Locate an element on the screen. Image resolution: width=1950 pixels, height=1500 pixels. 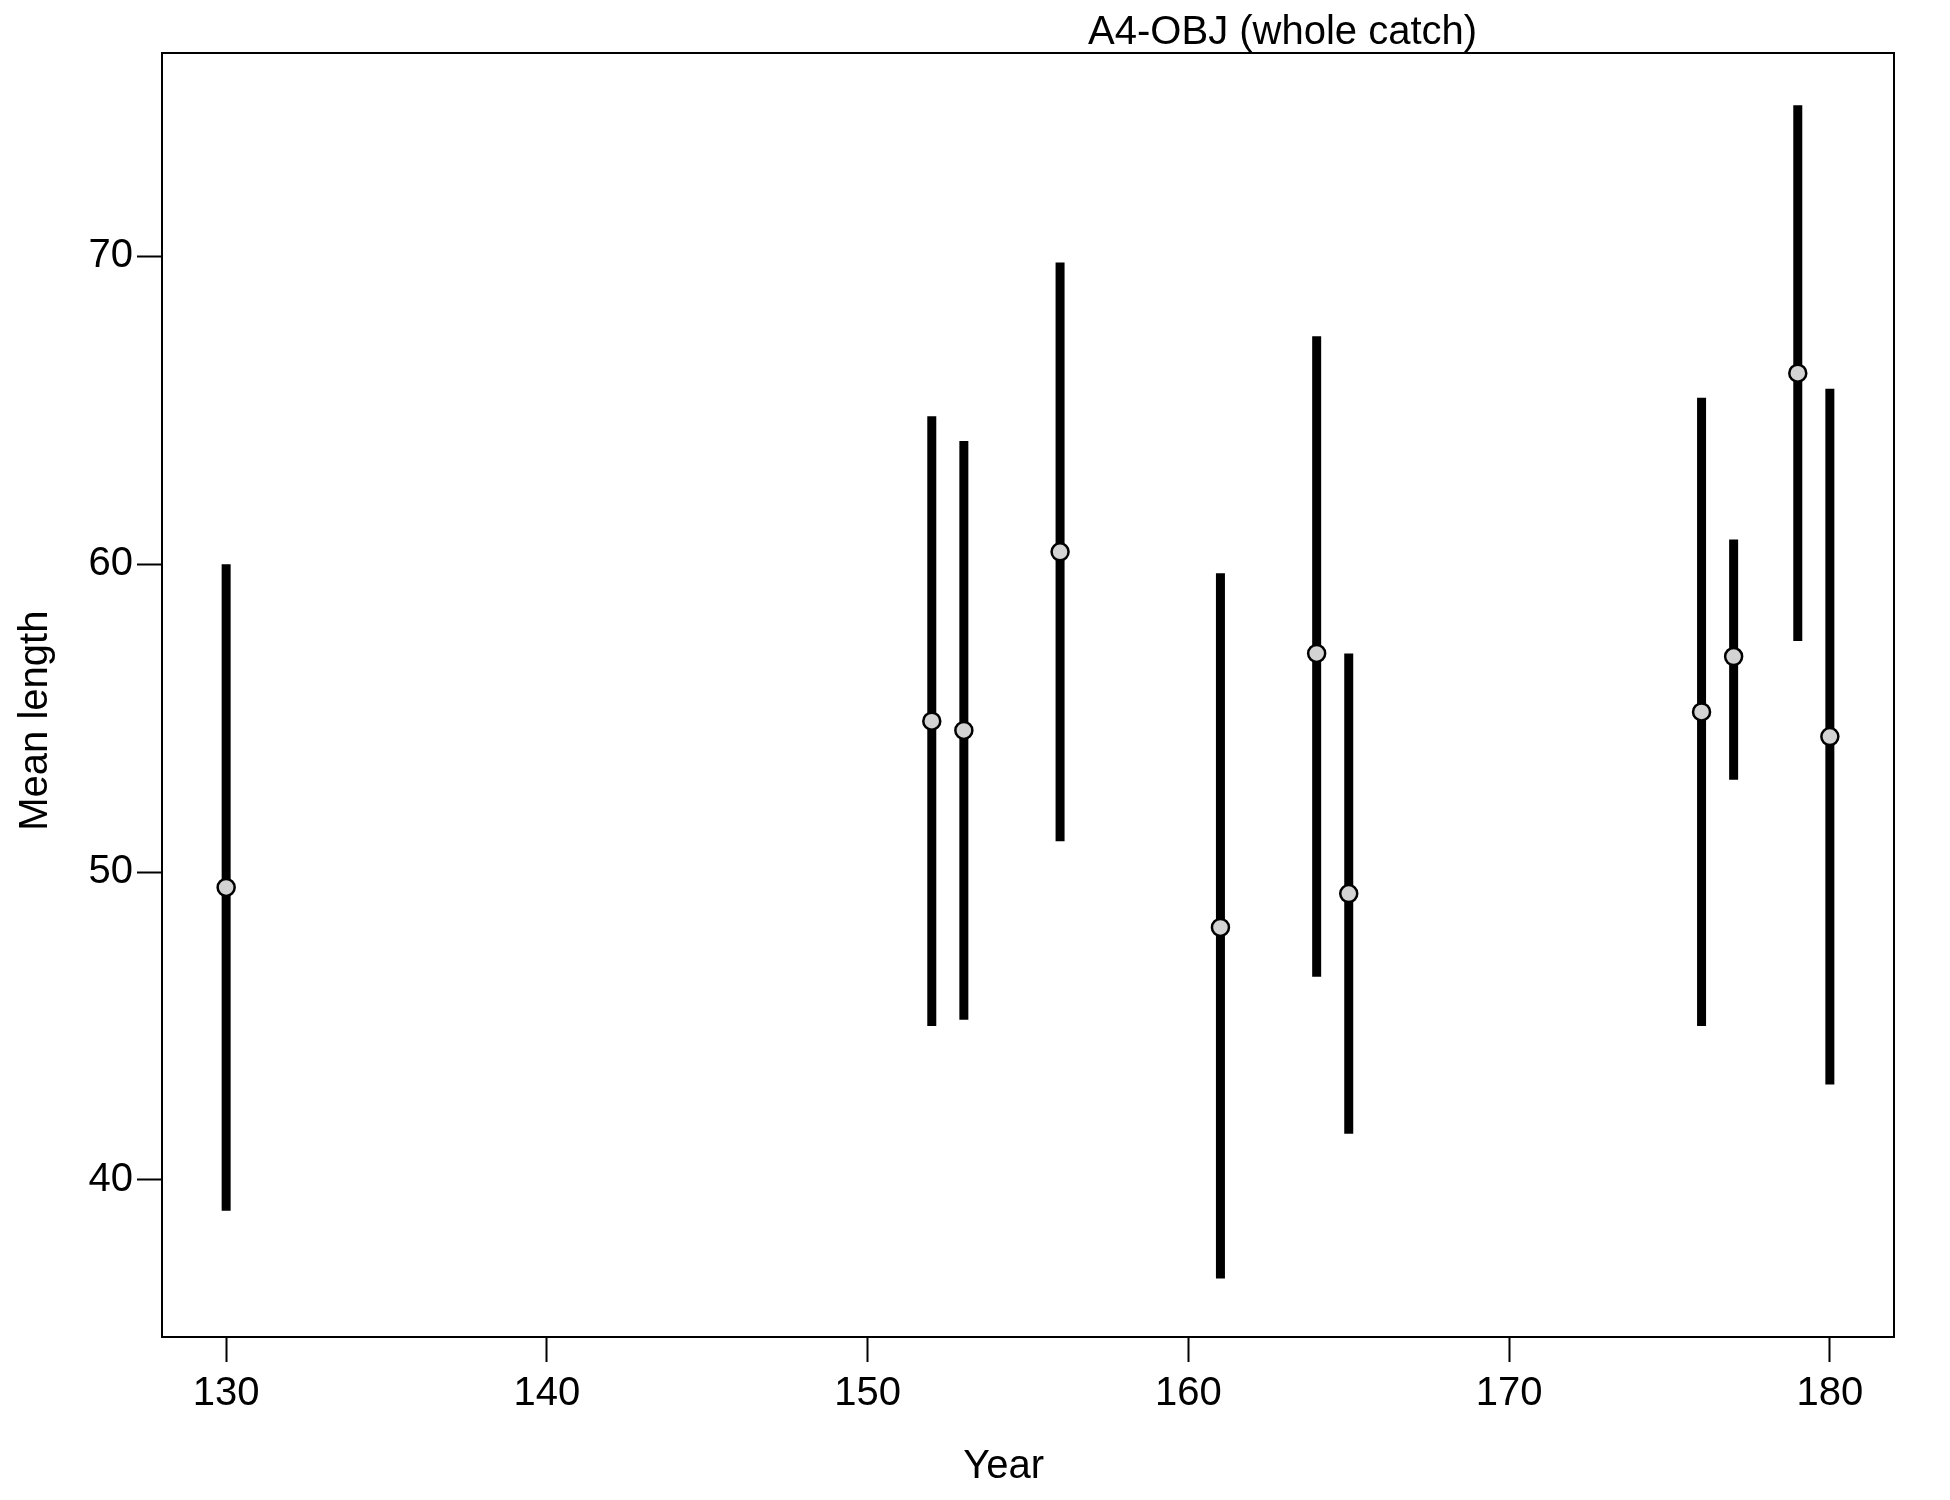
y-tick-label: 60 is located at coordinates (110, 561).